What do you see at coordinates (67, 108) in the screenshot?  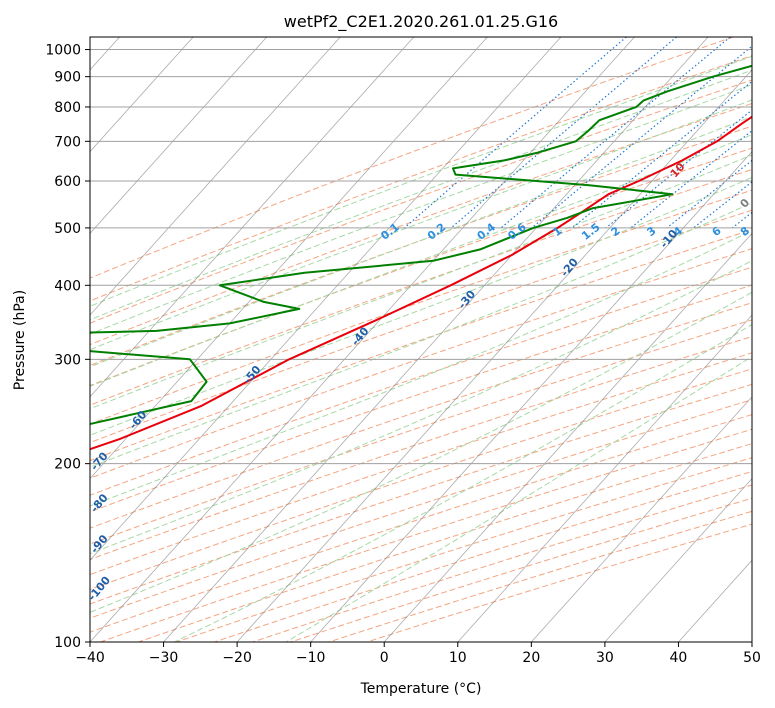 I see `y-tick-label: 800` at bounding box center [67, 108].